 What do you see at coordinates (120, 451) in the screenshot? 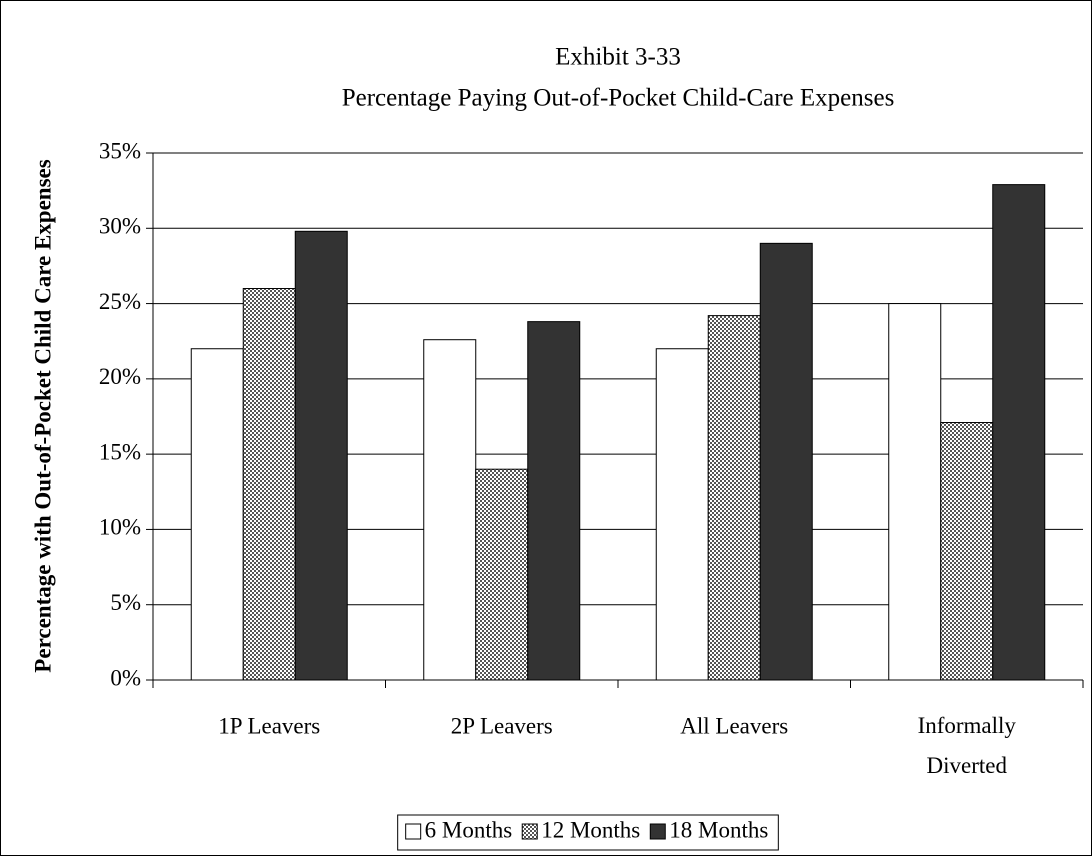
I see `y-tick-label: 15%` at bounding box center [120, 451].